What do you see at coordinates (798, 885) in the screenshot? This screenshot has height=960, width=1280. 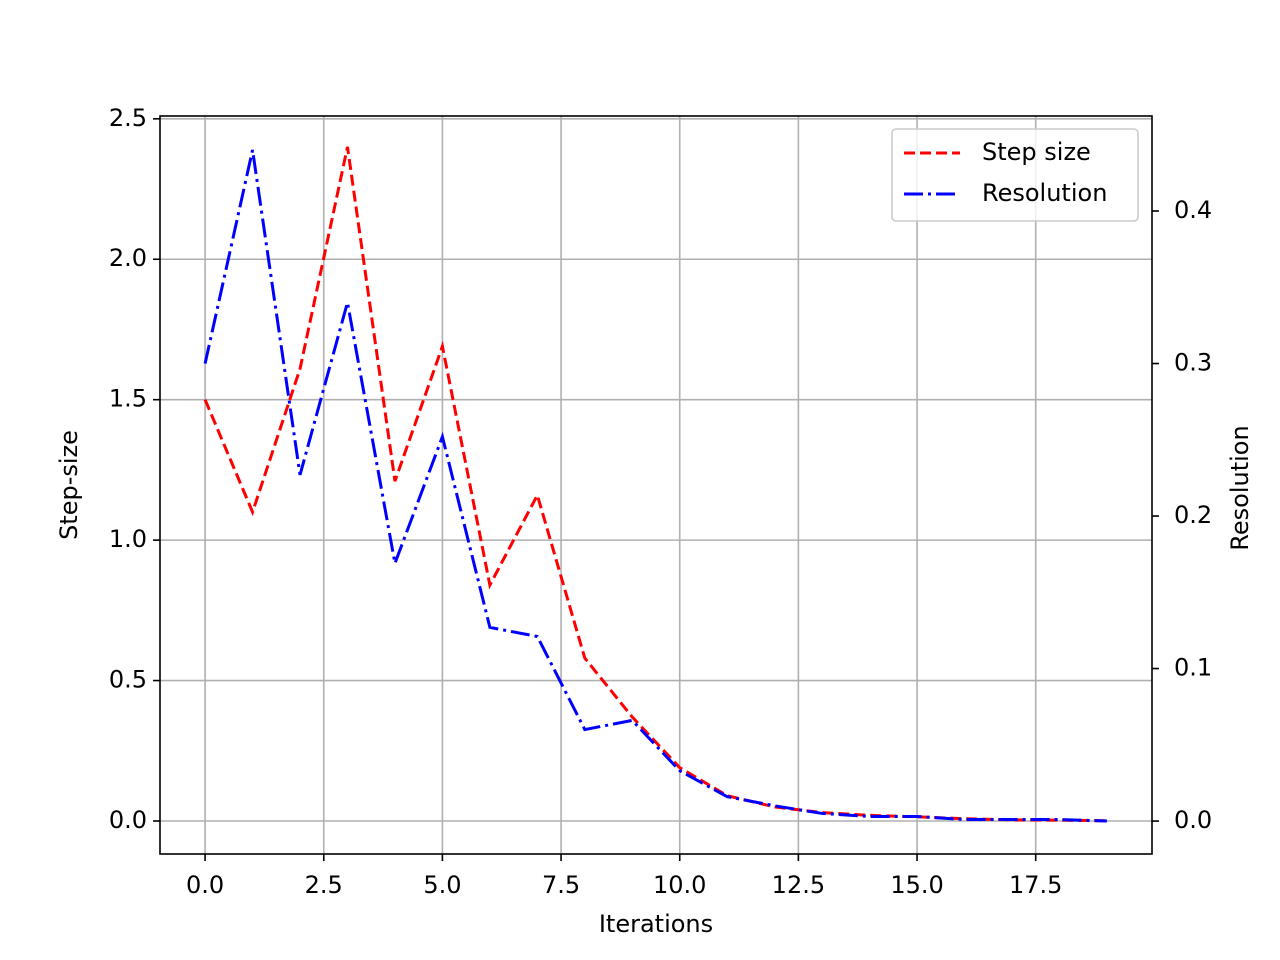 I see `x-tick-label: 12.5` at bounding box center [798, 885].